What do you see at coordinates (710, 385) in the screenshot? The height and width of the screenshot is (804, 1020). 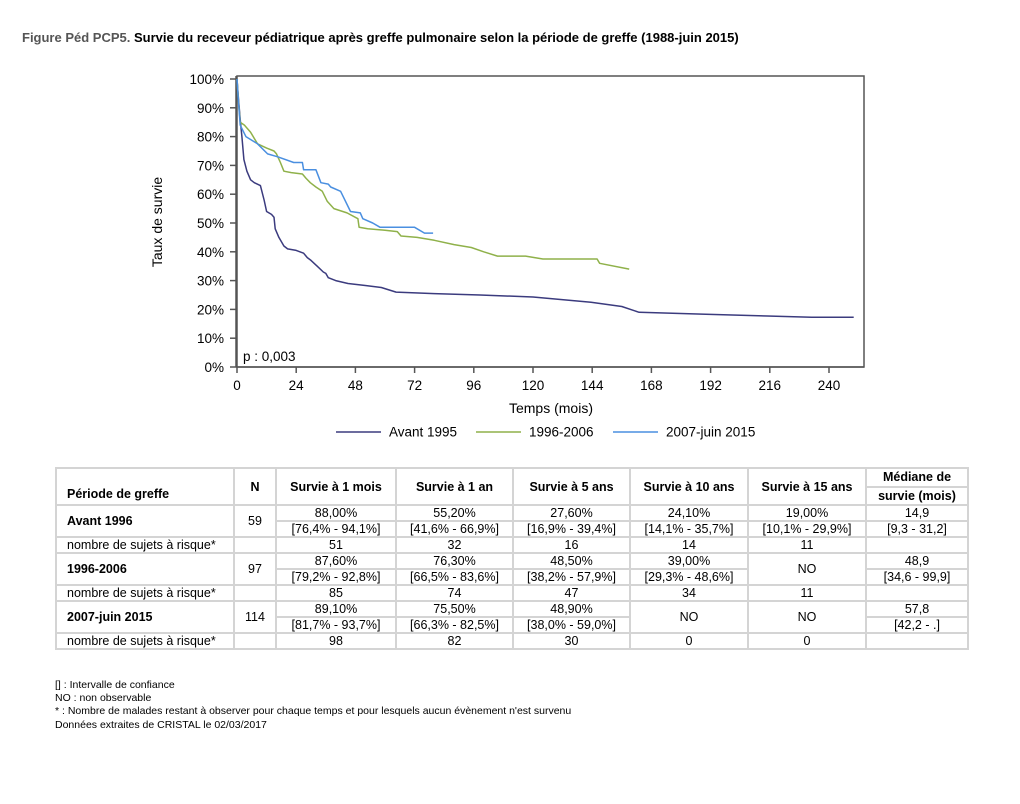 I see `x-tick-label: 192` at bounding box center [710, 385].